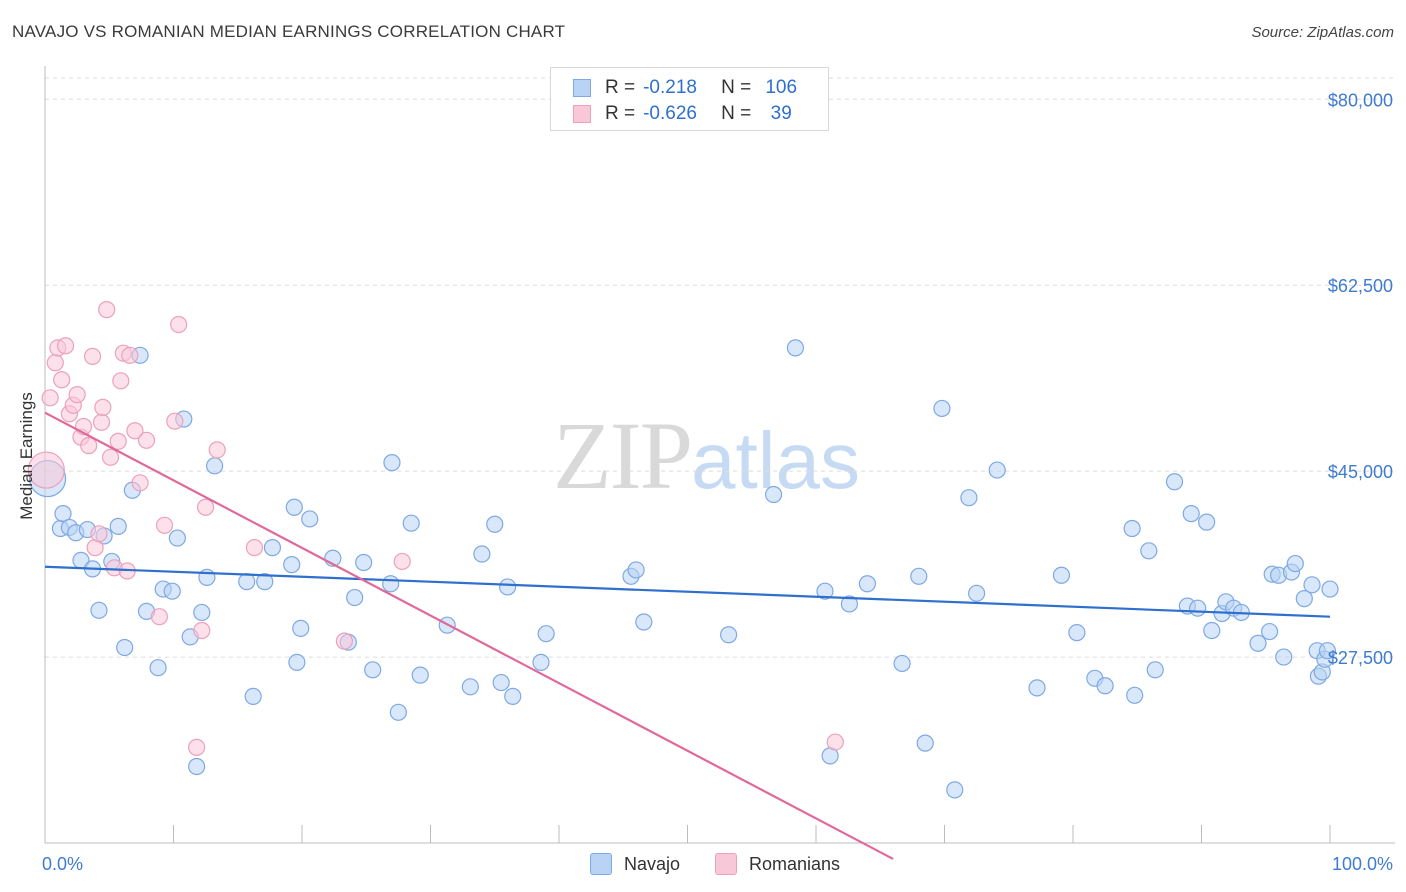  I want to click on romanians-swatch, so click(582, 114).